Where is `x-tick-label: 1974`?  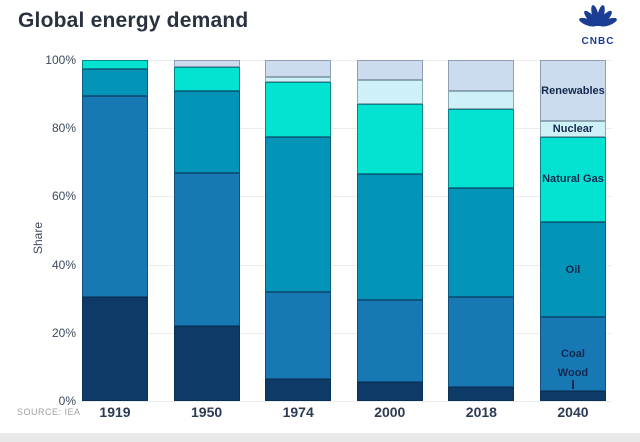 x-tick-label: 1974 is located at coordinates (298, 412).